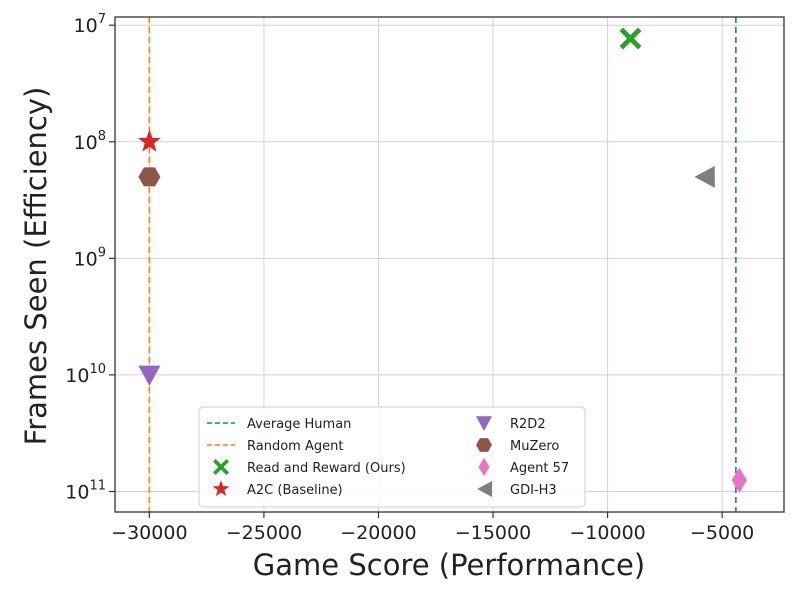 The image size is (800, 600). What do you see at coordinates (299, 424) in the screenshot?
I see `legend-label-average-human: Average Human` at bounding box center [299, 424].